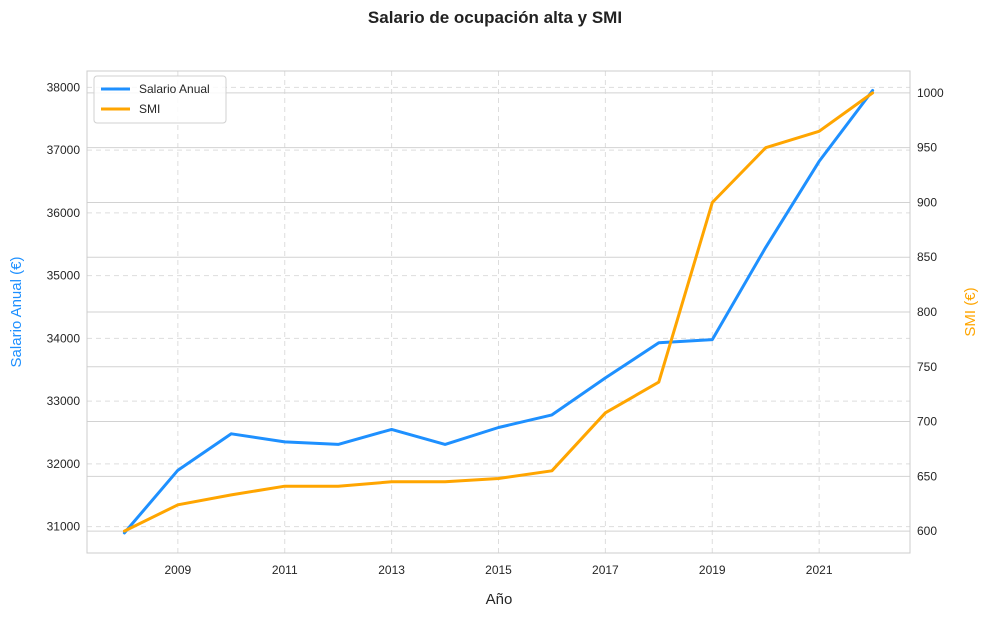  What do you see at coordinates (605, 570) in the screenshot?
I see `x-tick-label: 2017` at bounding box center [605, 570].